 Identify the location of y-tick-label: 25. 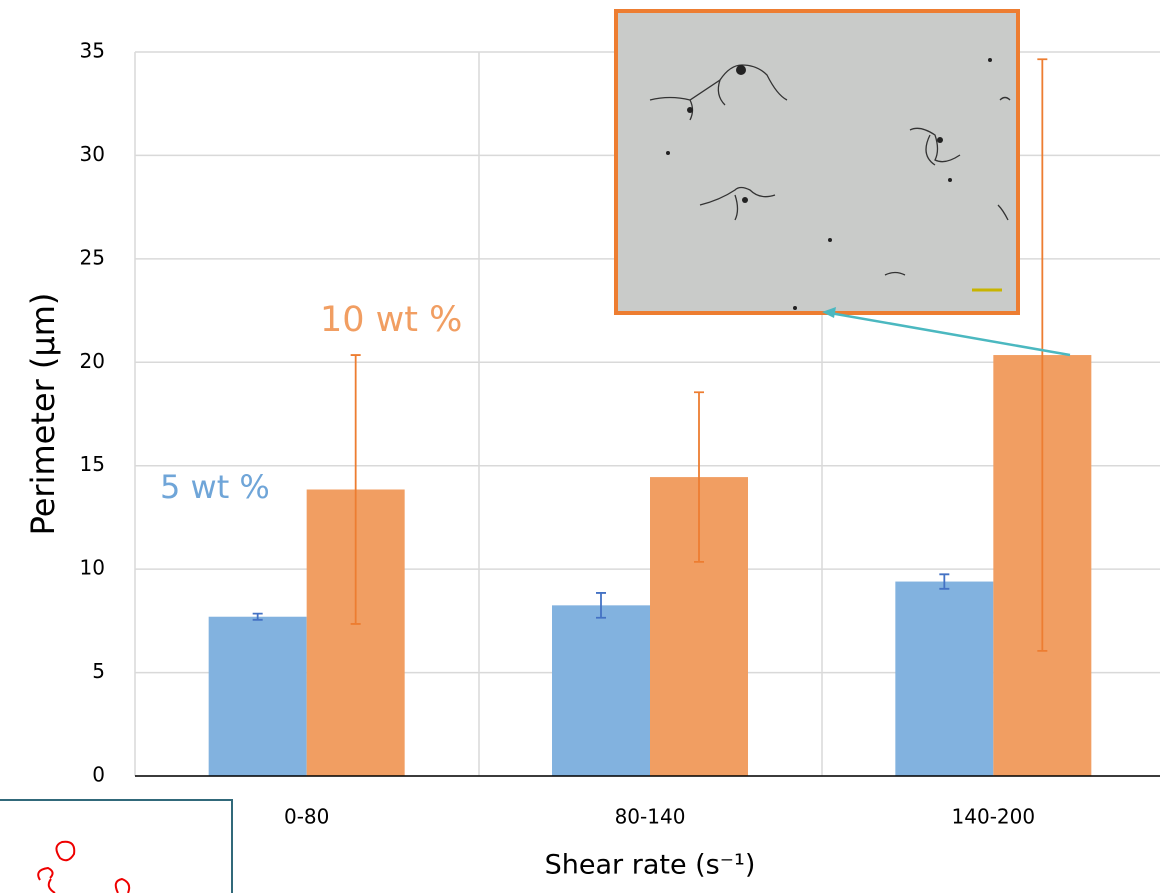
(92, 257).